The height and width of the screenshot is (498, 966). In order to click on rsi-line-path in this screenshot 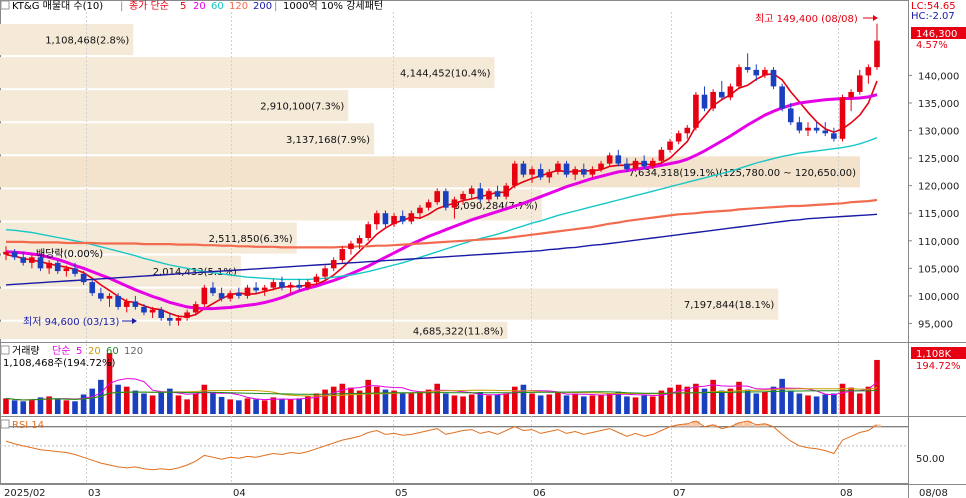, I will do `click(441, 445)`.